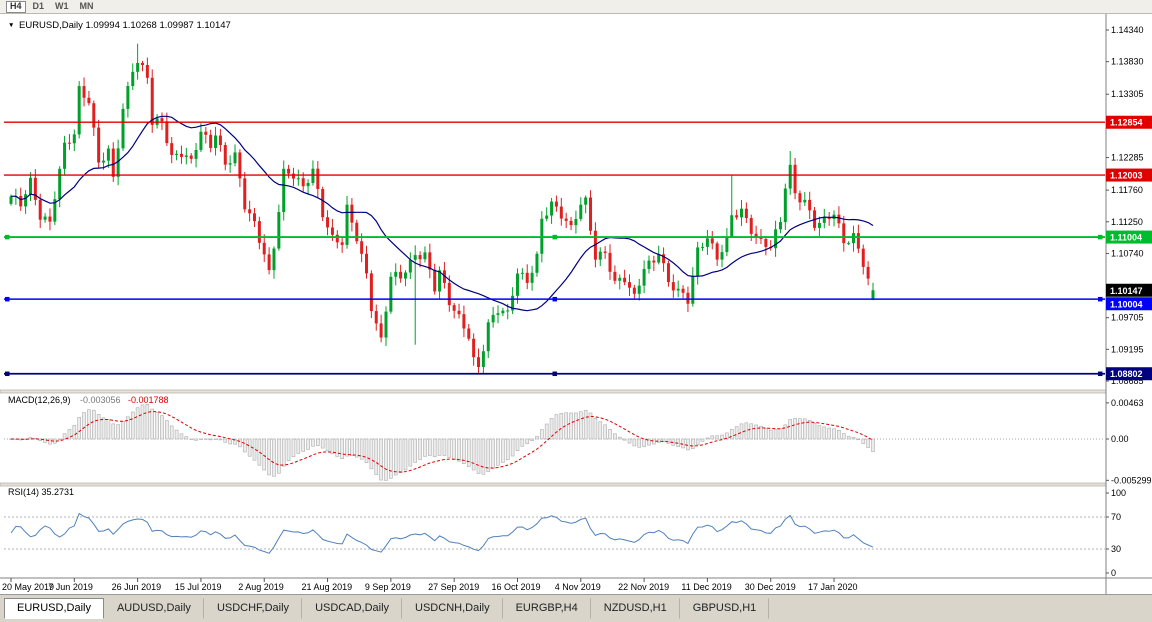  I want to click on date-axis-label: 4 Nov 2019, so click(578, 587).